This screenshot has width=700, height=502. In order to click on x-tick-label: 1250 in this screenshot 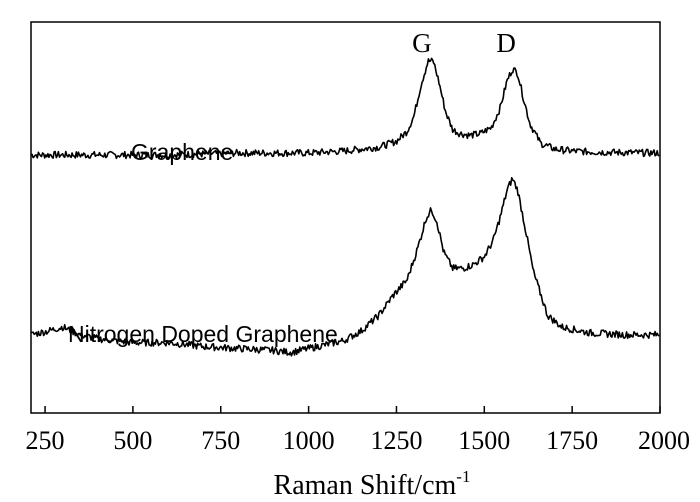, I will do `click(396, 440)`.